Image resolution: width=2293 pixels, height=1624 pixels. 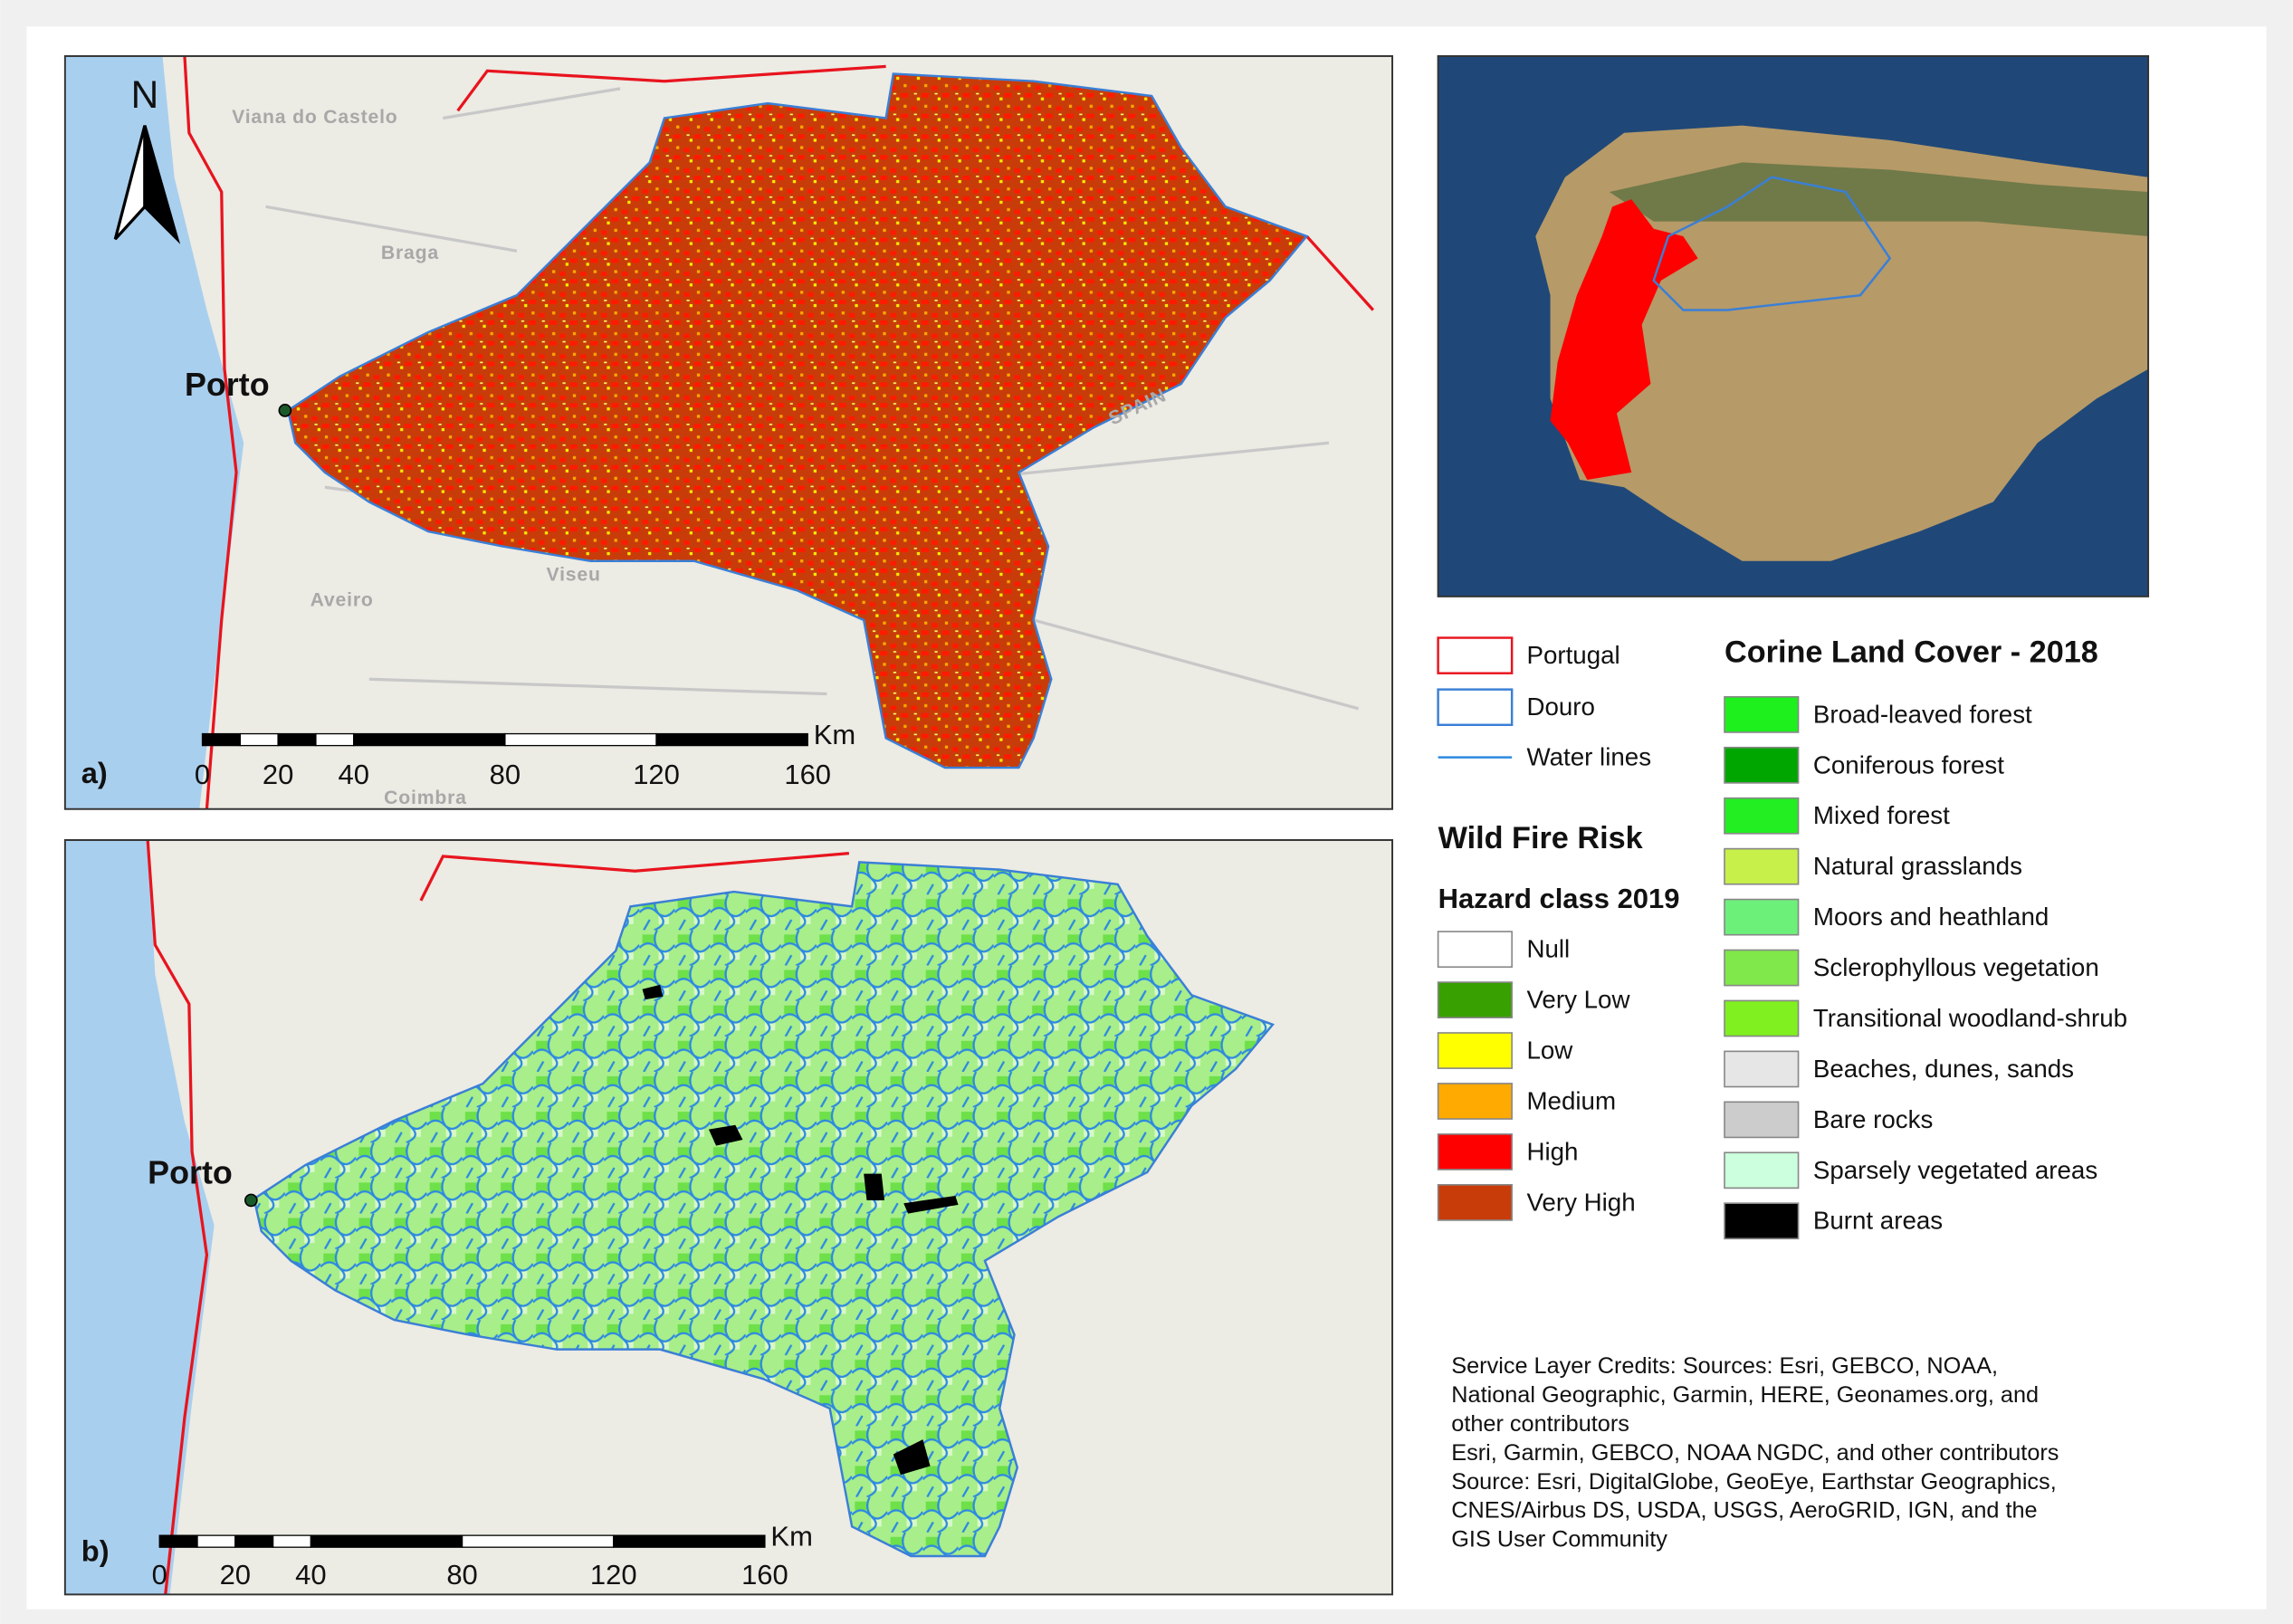 What do you see at coordinates (1552, 1151) in the screenshot?
I see `legend-label: High` at bounding box center [1552, 1151].